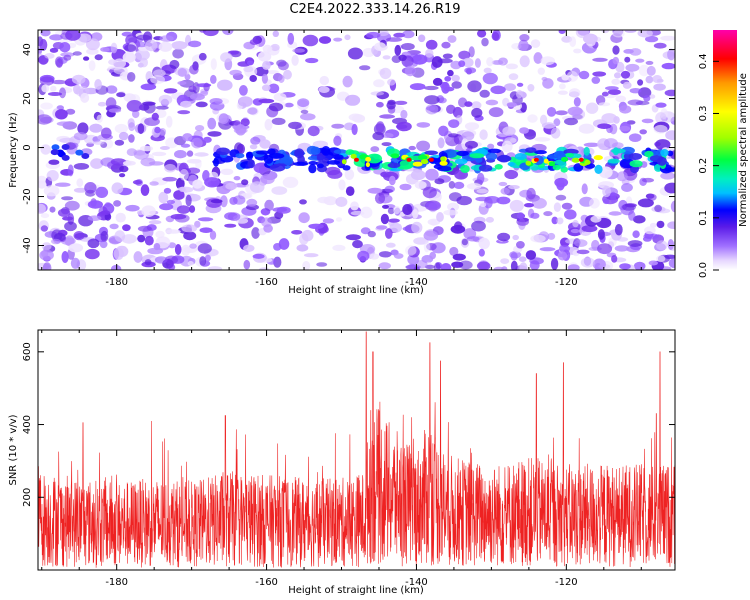  Describe the element at coordinates (566, 582) in the screenshot. I see `snr-x-tick-label: -120` at that location.